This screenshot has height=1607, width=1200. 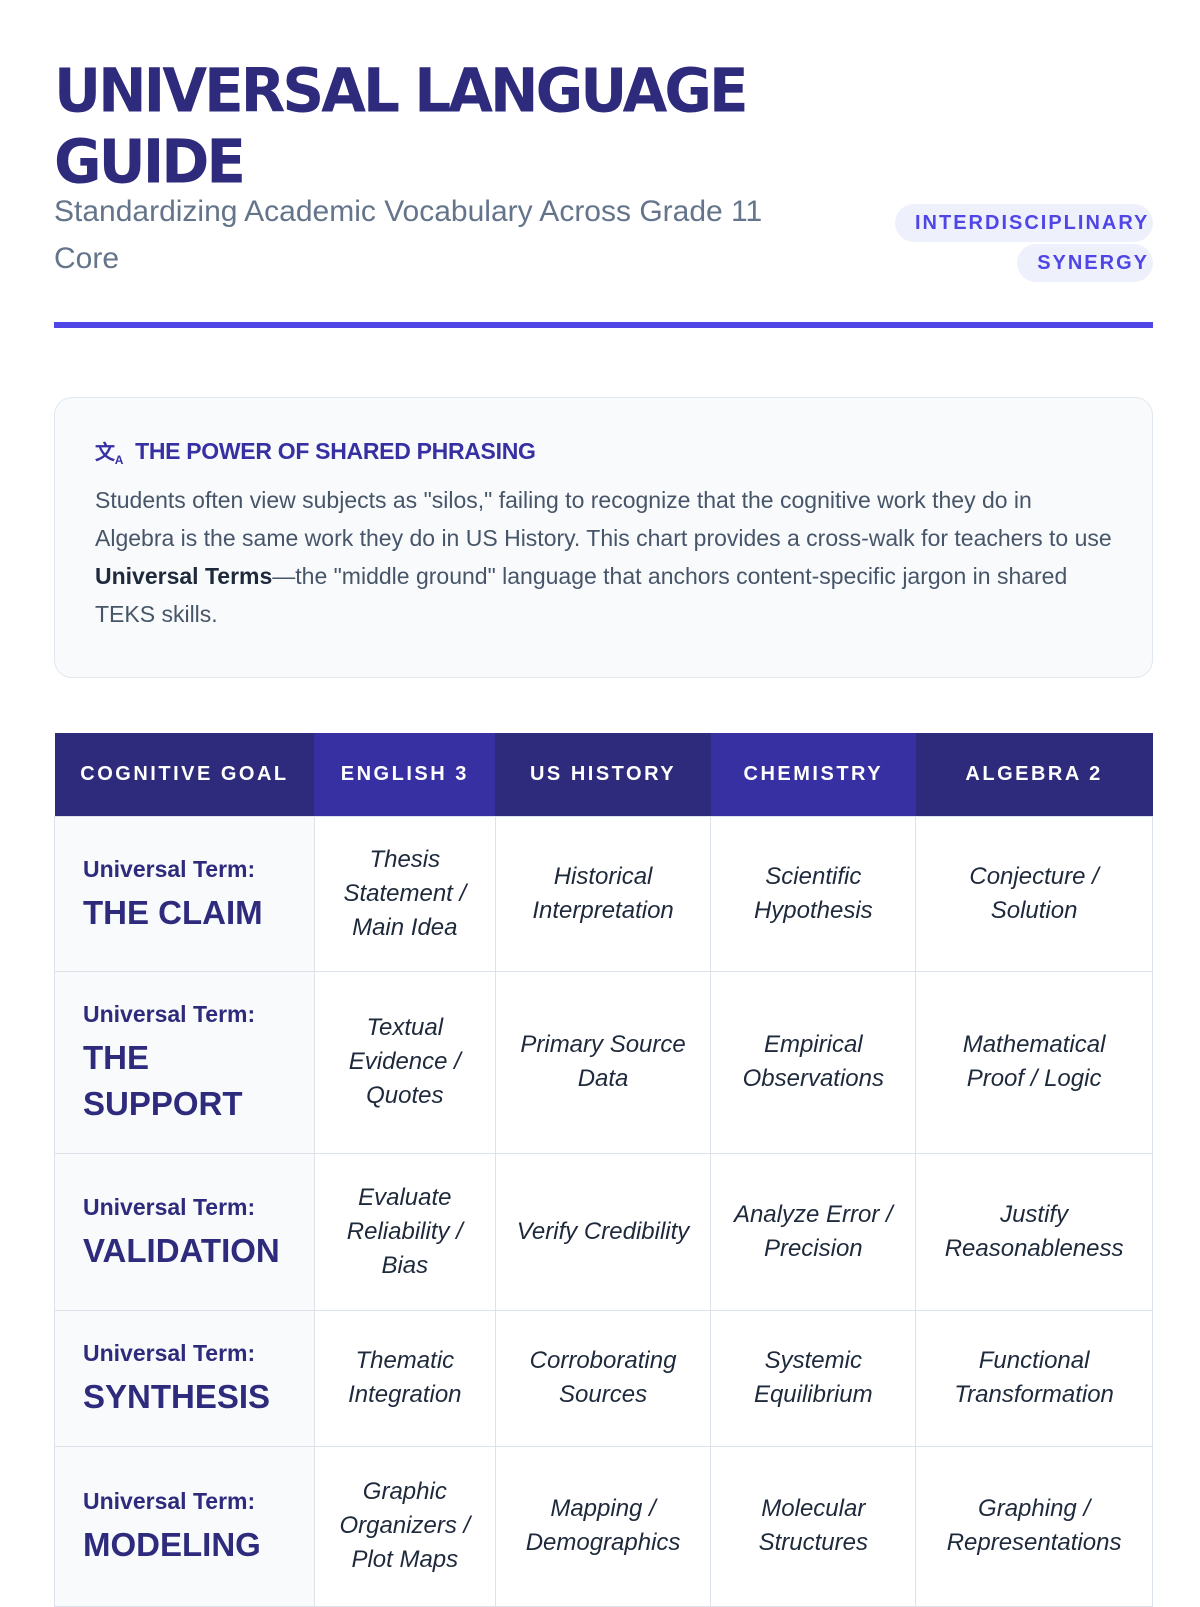 What do you see at coordinates (1034, 1526) in the screenshot?
I see `subject-term-cell: Graphing / Representations` at bounding box center [1034, 1526].